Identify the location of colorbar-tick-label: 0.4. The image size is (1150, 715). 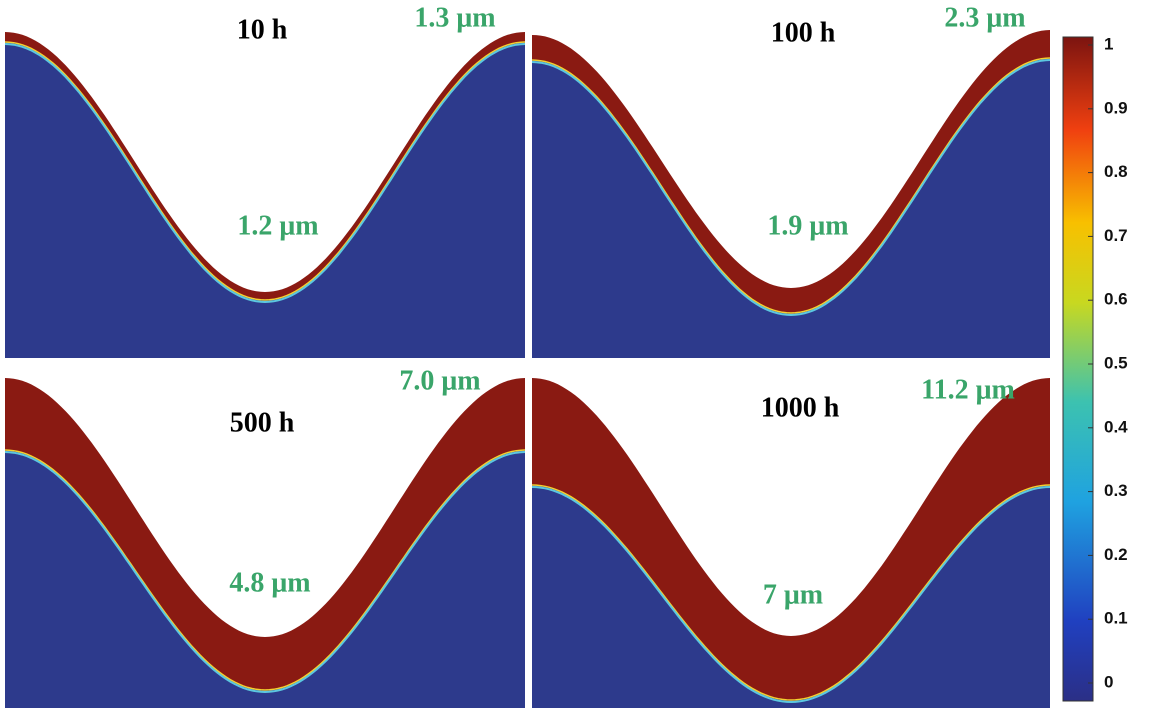
(1116, 426).